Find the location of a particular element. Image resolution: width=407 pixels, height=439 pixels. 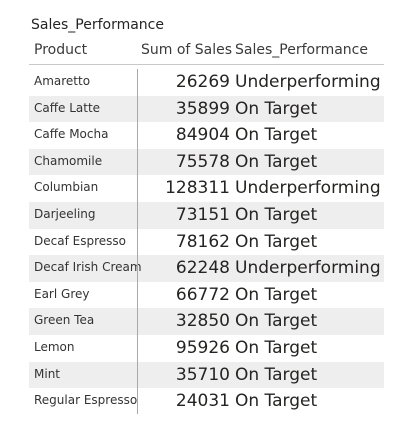

product-cell: Caffe Mocha is located at coordinates (71, 134).